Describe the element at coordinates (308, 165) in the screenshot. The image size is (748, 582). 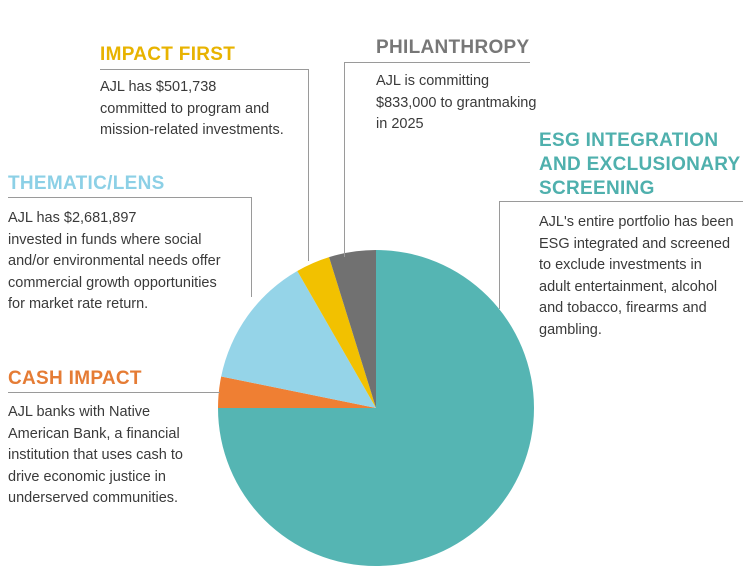
I see `impact-first-leader-v` at that location.